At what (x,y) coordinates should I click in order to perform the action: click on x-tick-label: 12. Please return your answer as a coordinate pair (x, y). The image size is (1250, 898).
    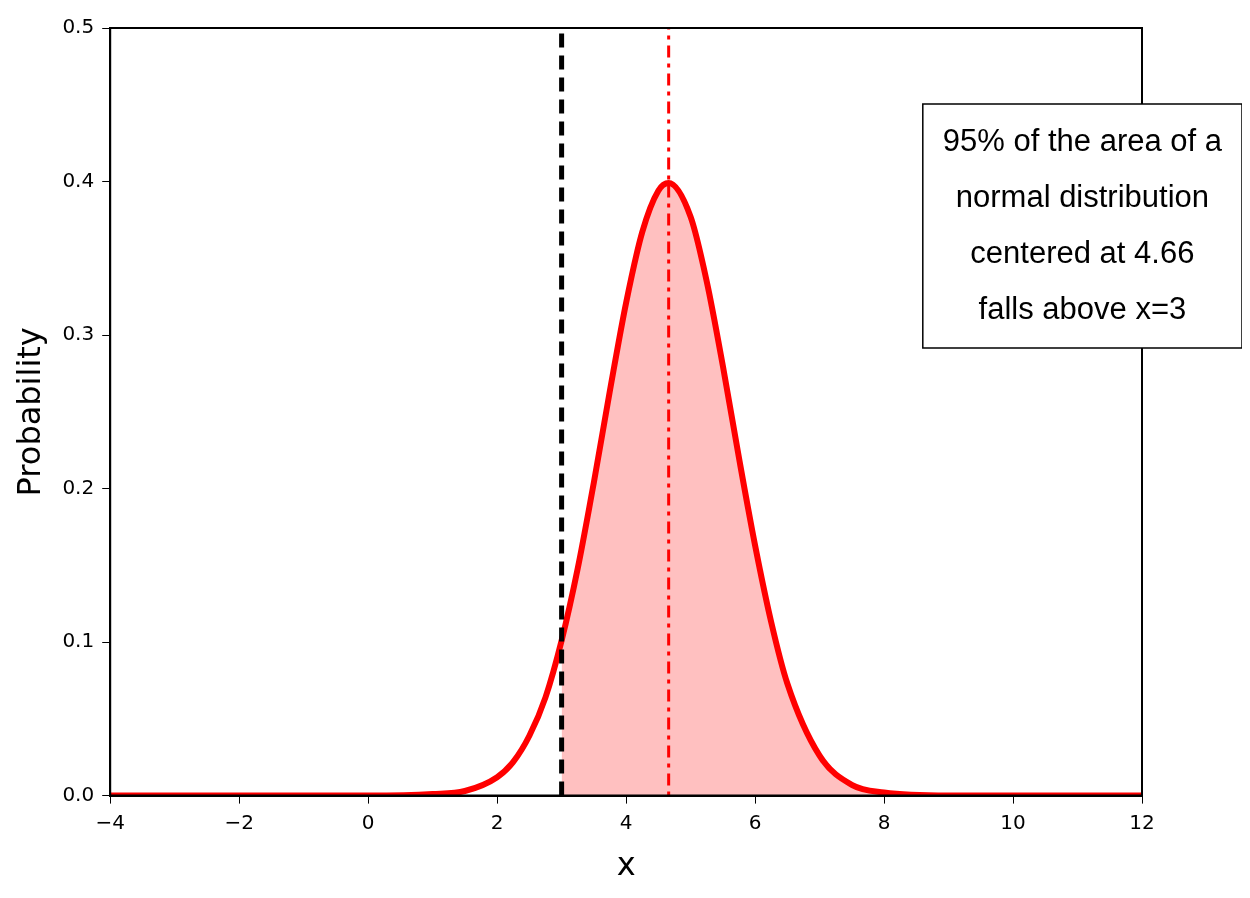
    Looking at the image, I should click on (1142, 821).